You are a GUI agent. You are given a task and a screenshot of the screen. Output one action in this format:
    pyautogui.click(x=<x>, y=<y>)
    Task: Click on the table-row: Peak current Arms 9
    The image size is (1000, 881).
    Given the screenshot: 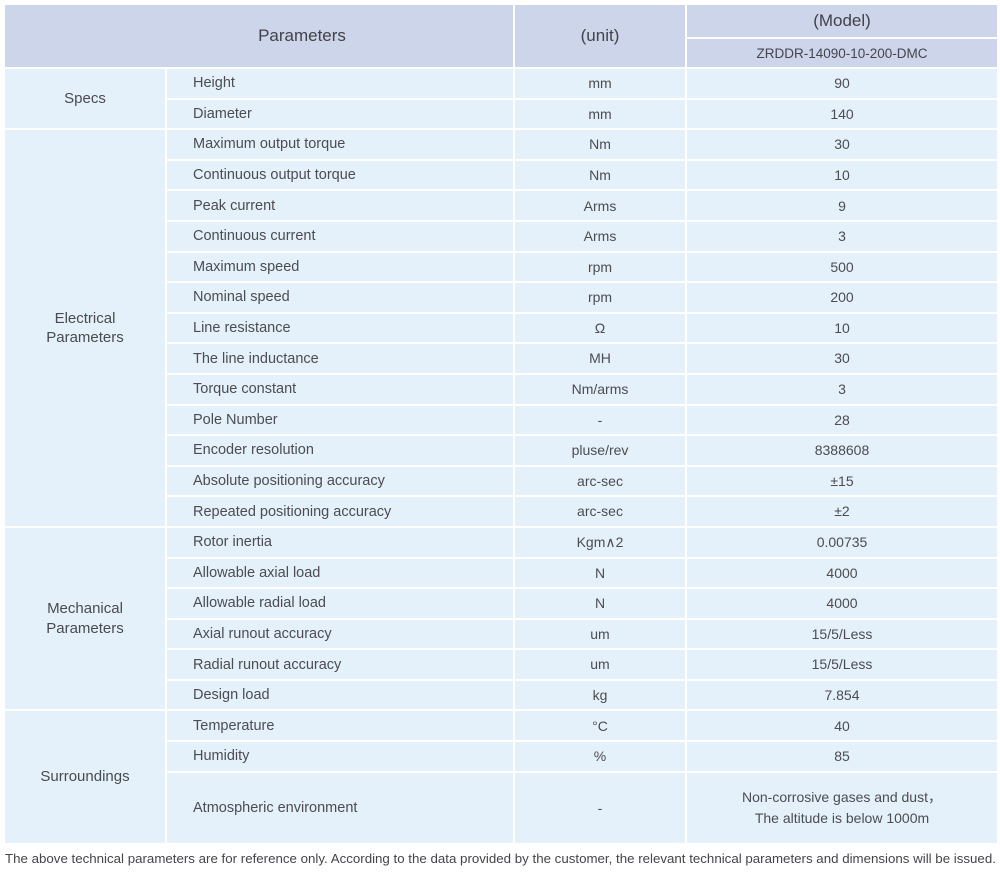 What is the action you would take?
    pyautogui.click(x=501, y=205)
    